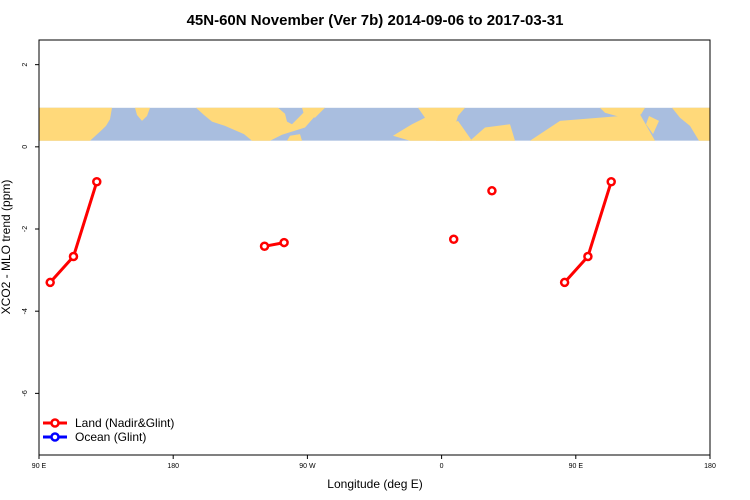 This screenshot has width=750, height=500. I want to click on legend-label-1: Ocean (Glint), so click(110, 437).